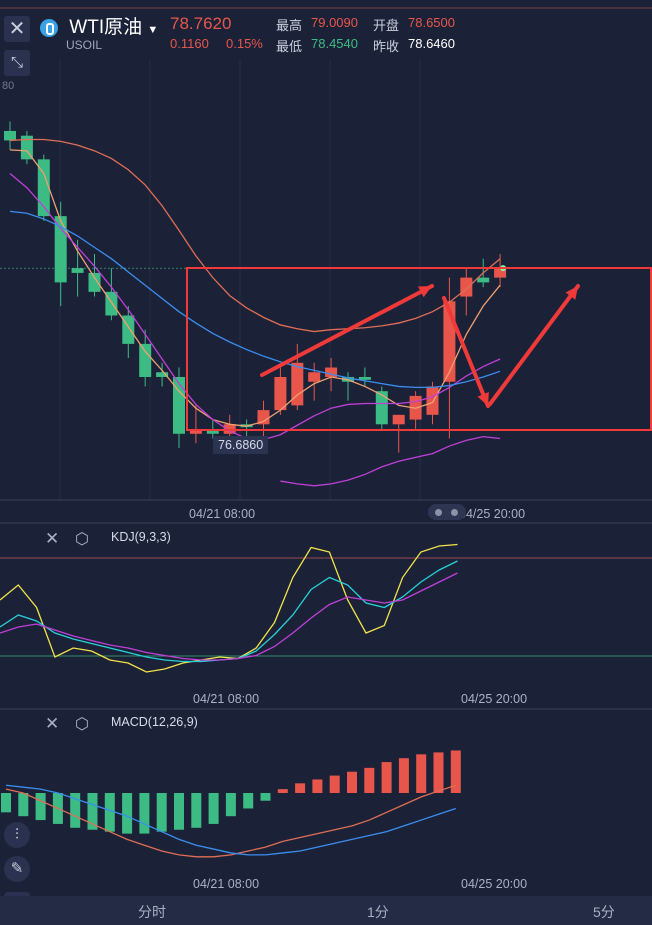 The image size is (652, 925). What do you see at coordinates (82, 724) in the screenshot?
I see `macd-settings-icon: ⬡` at bounding box center [82, 724].